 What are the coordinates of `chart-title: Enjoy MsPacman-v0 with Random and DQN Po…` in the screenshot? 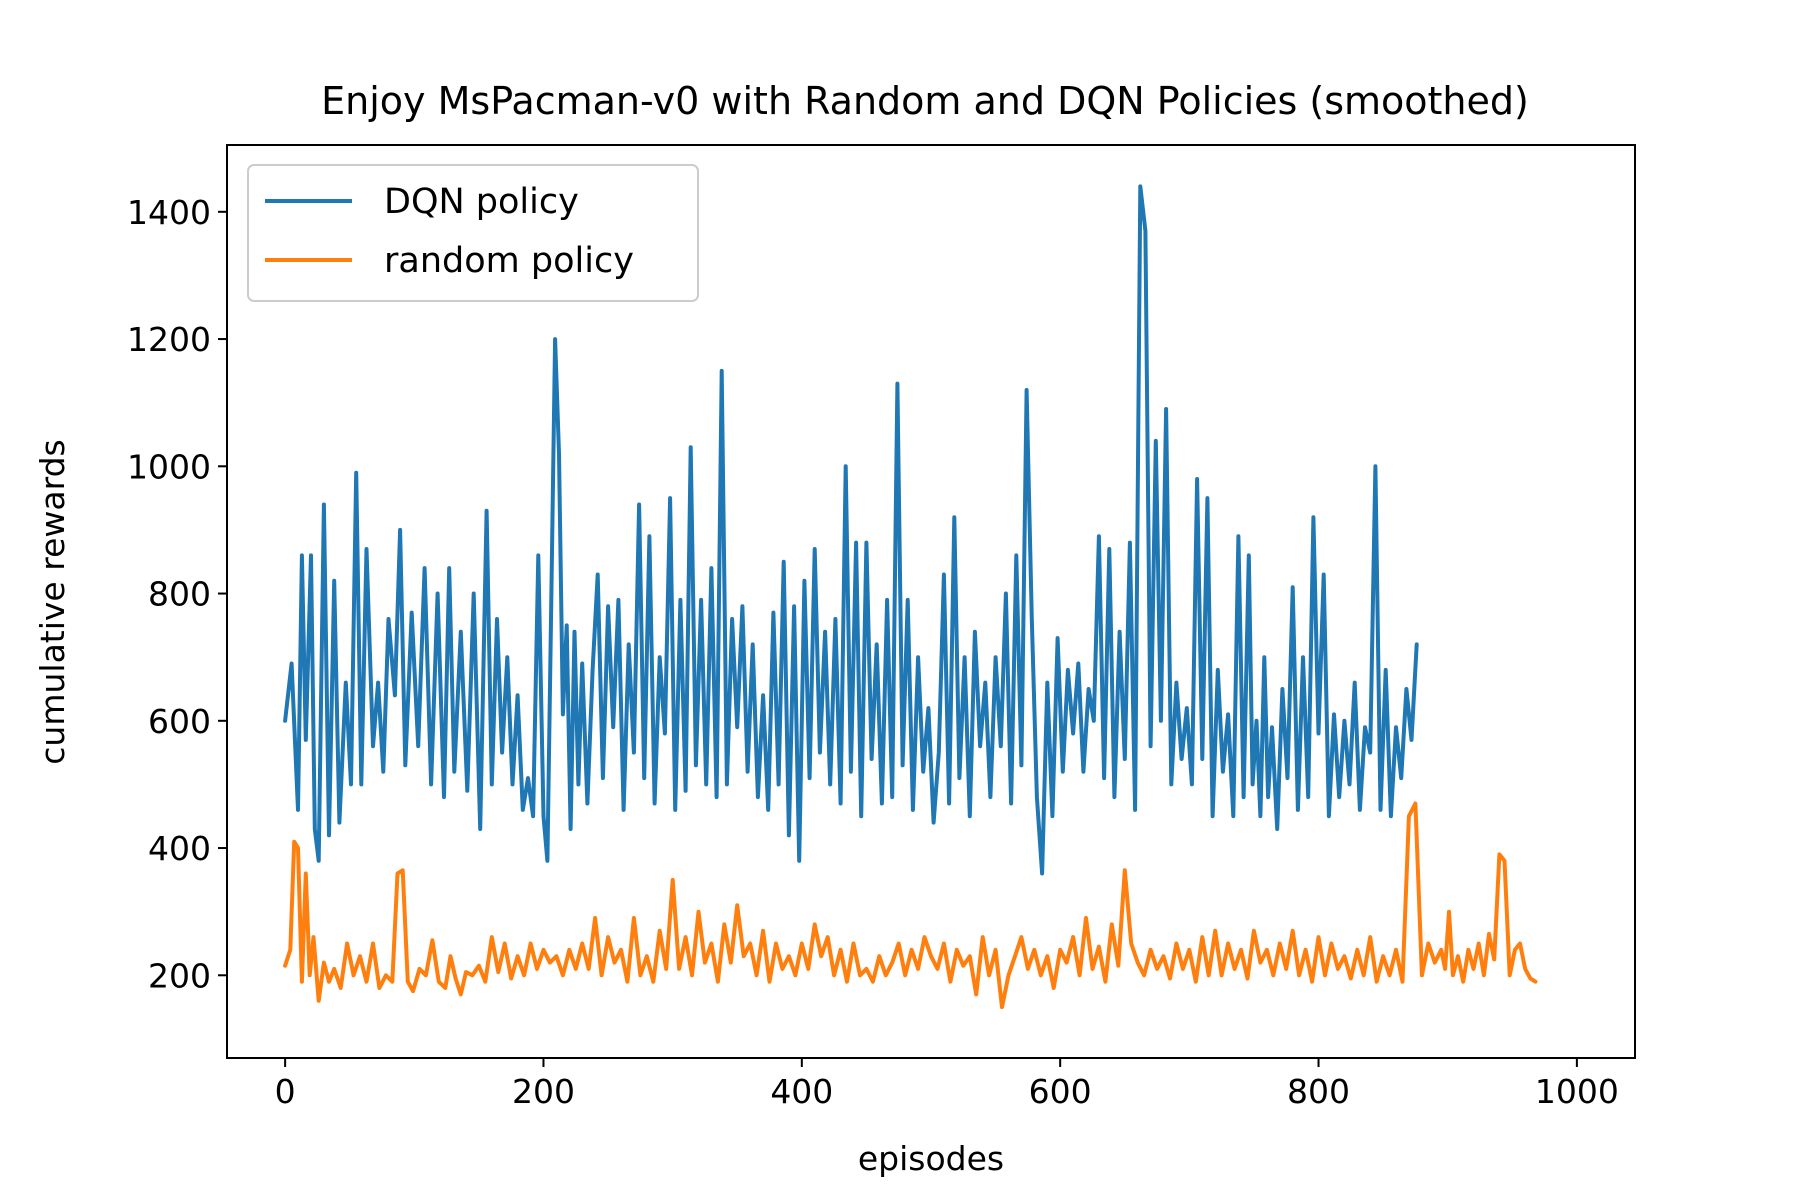 It's located at (925, 101).